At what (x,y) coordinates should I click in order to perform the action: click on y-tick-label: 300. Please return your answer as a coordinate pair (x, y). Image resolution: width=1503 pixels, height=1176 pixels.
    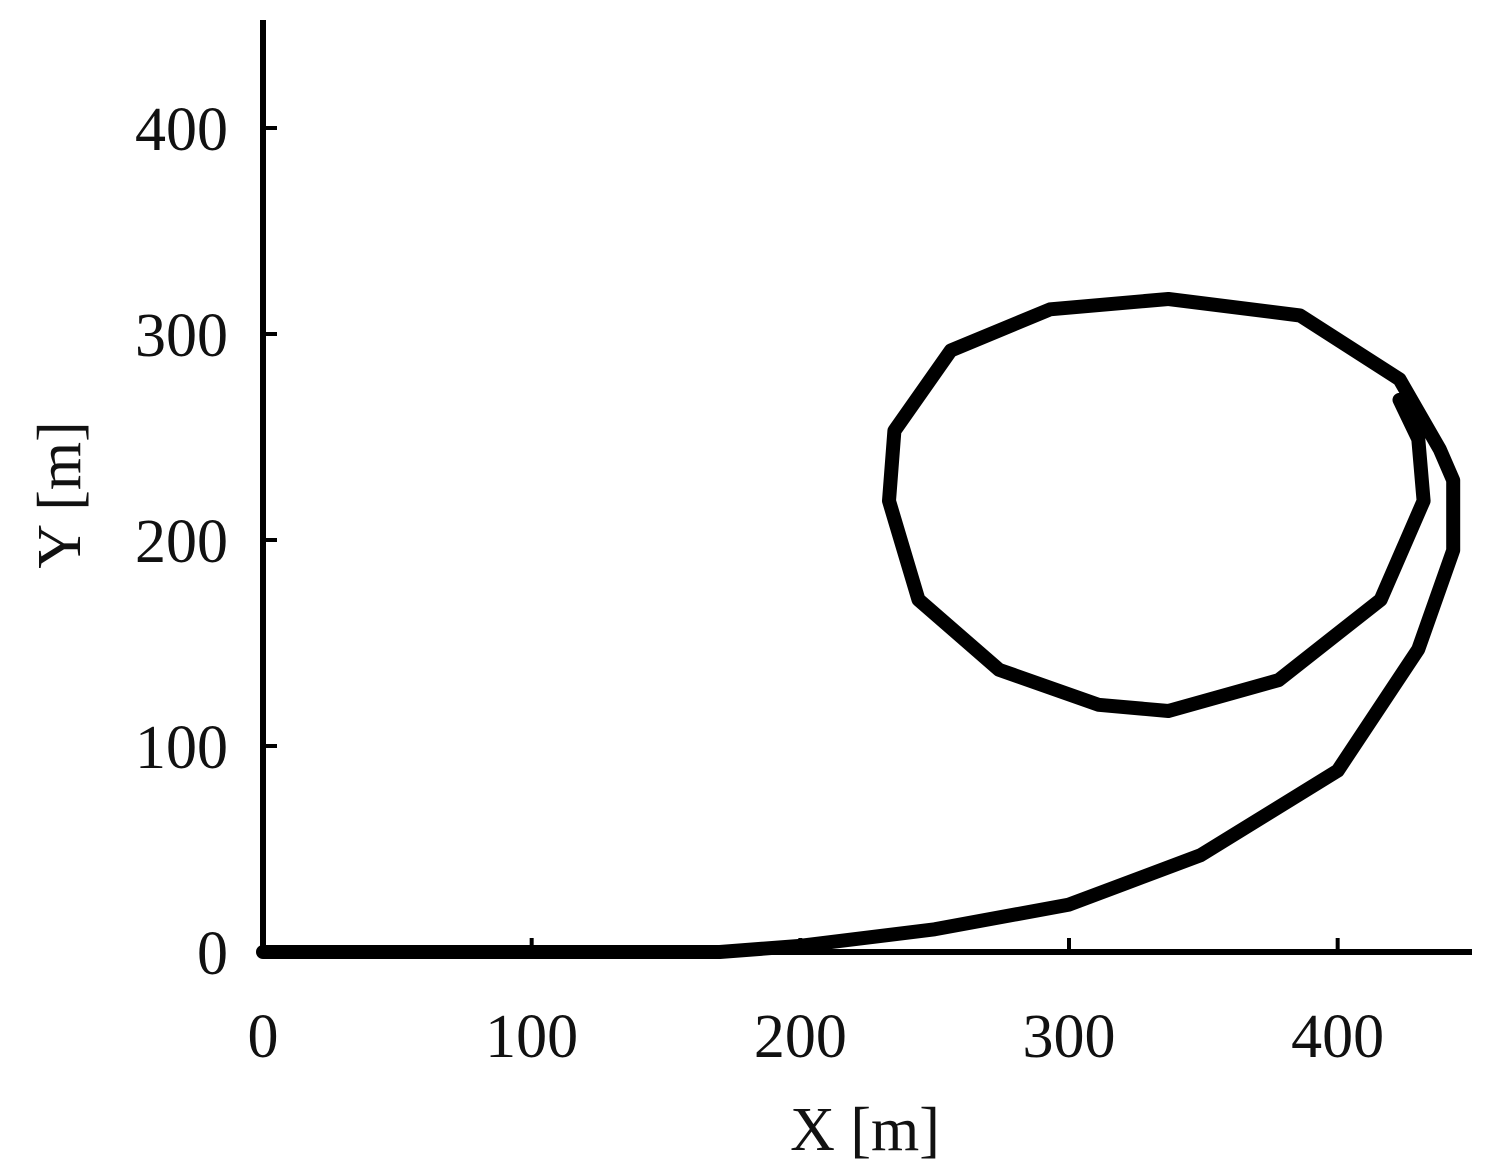
    Looking at the image, I should click on (181, 336).